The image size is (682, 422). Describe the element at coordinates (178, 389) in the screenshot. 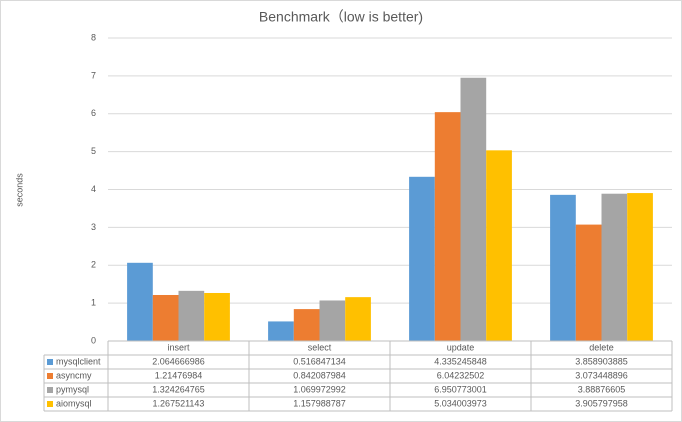

I see `table-cell: 1.324264765` at that location.